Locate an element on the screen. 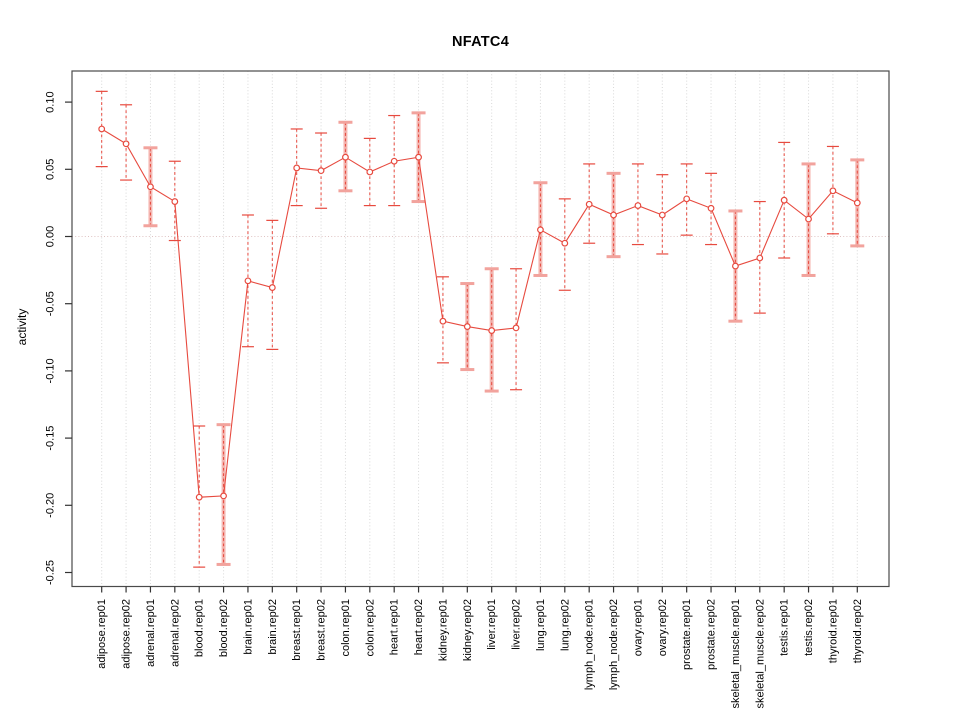  y-tick-label: -0.25 is located at coordinates (51, 572).